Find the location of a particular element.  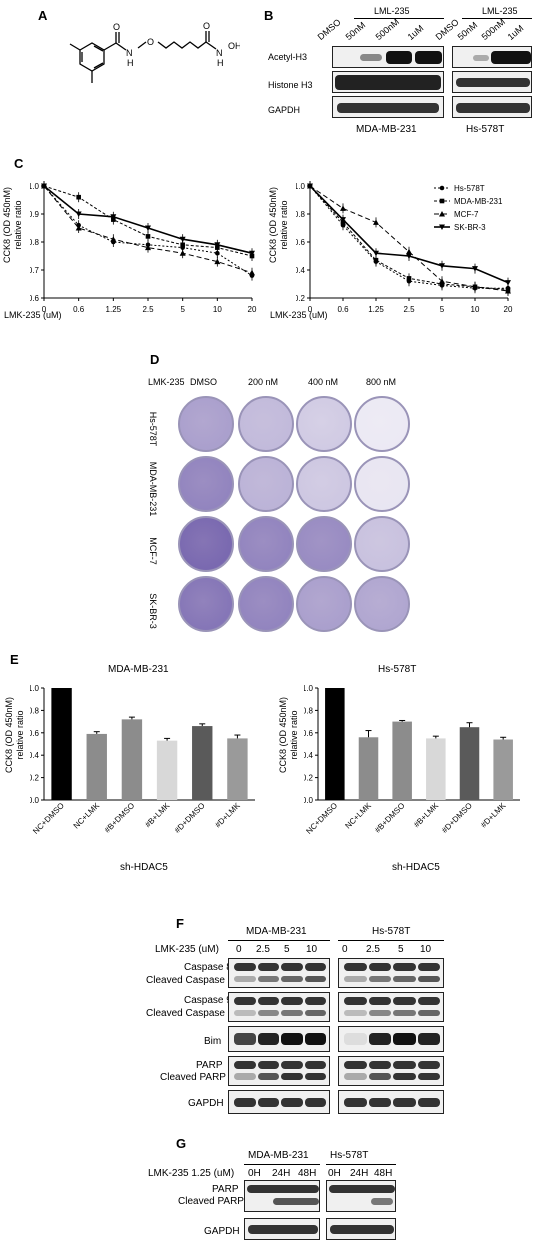

x-tick-label: 0.6 is located at coordinates (79, 309).